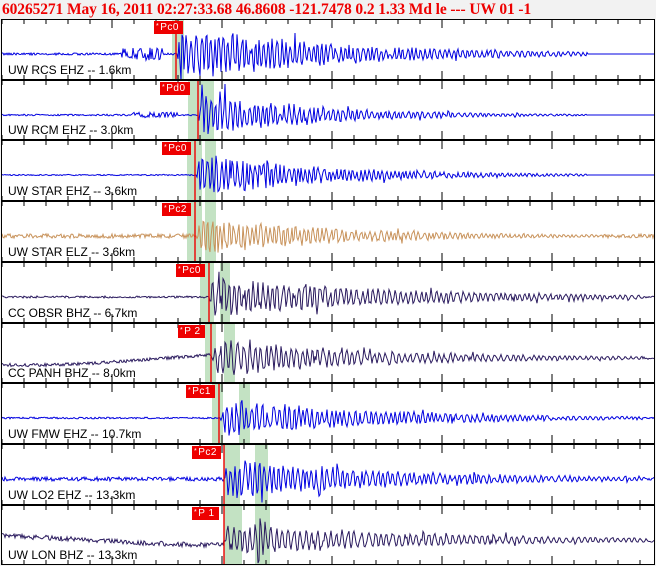 This screenshot has height=566, width=656. I want to click on trace-panel: *Pc0 CC OBSR BHZ -- 6.7km, so click(328, 292).